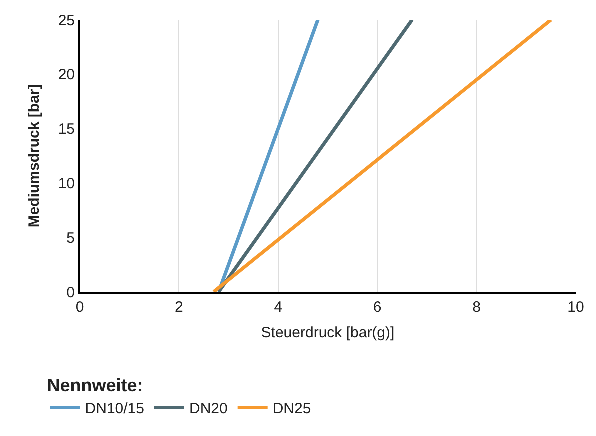 The height and width of the screenshot is (436, 596). What do you see at coordinates (70, 293) in the screenshot?
I see `y-tick-label: 0` at bounding box center [70, 293].